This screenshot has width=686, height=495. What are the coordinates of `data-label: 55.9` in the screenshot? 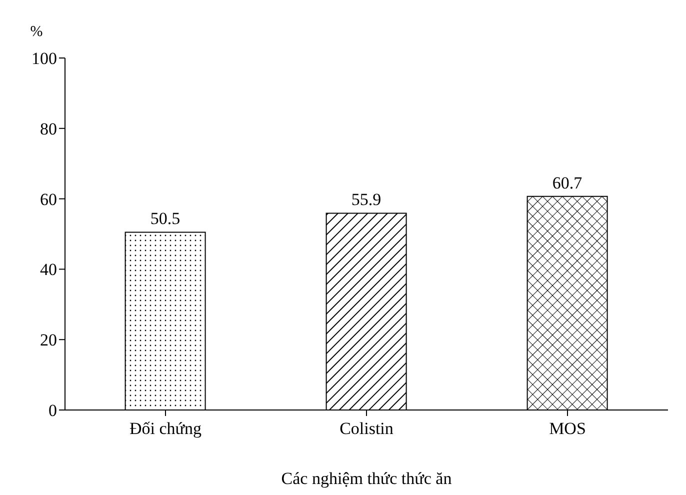 It's located at (366, 200).